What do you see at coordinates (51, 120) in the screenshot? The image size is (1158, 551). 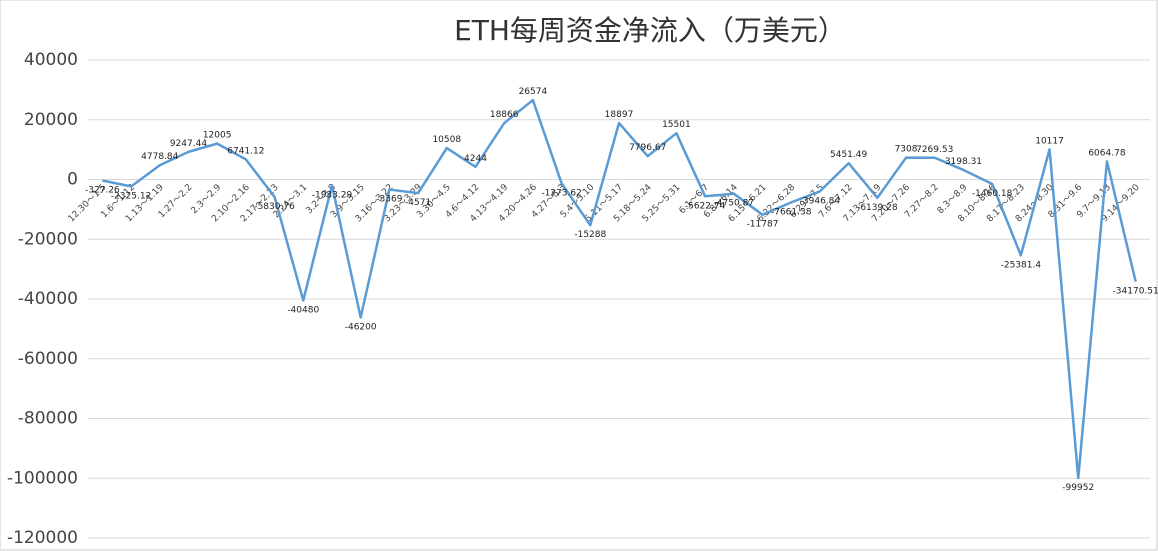 I see `y-tick-label: 20000` at bounding box center [51, 120].